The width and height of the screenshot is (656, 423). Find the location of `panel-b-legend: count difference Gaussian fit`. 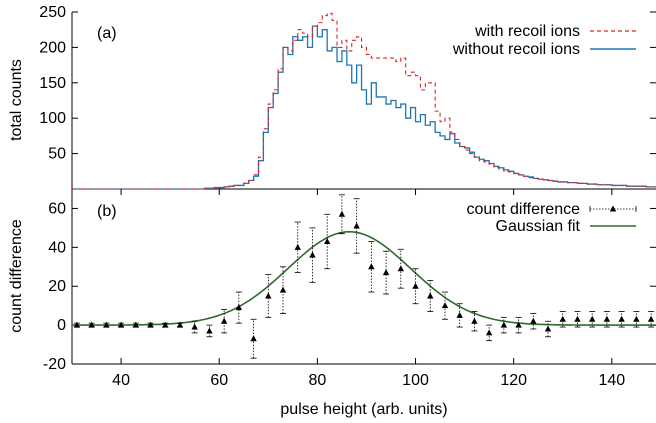

panel-b-legend: count difference Gaussian fit is located at coordinates (551, 218).